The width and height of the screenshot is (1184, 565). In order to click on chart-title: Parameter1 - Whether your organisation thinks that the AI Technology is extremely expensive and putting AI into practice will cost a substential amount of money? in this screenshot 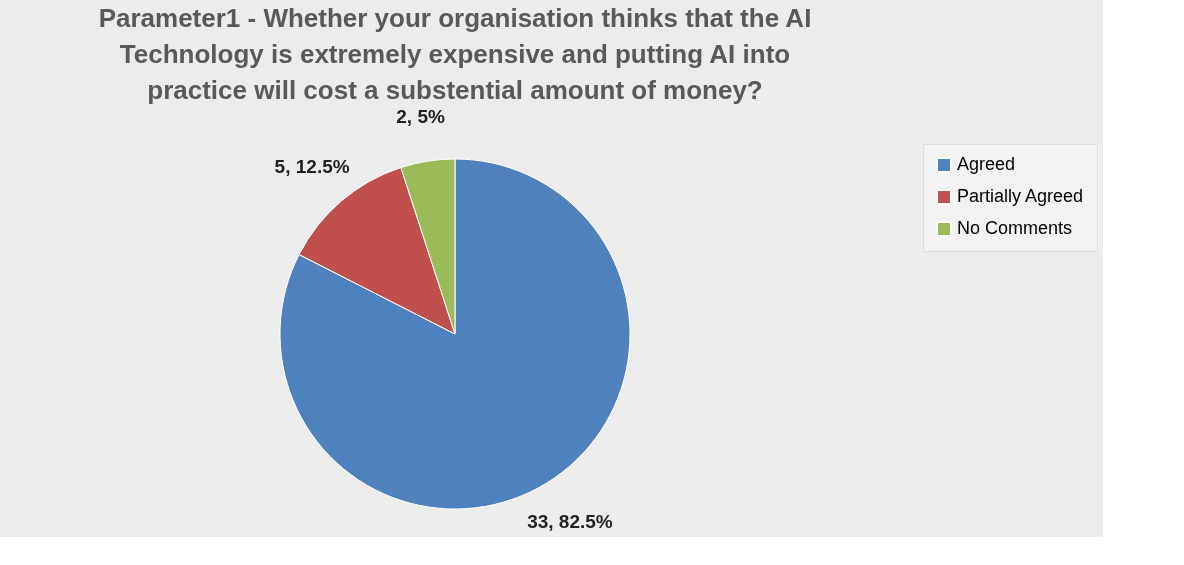, I will do `click(455, 53)`.